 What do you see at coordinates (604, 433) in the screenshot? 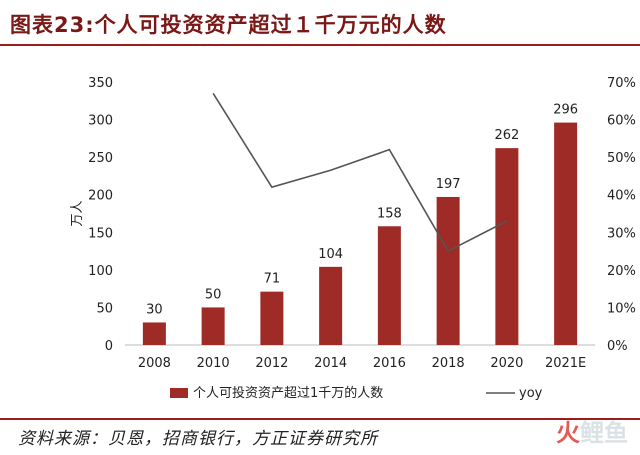
I see `watermark-rest: 鲤鱼` at bounding box center [604, 433].